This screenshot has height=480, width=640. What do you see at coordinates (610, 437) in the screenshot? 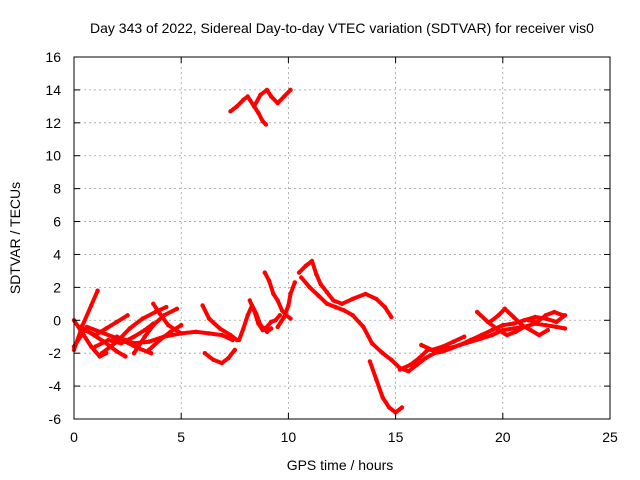
I see `x-tick-label: 25` at bounding box center [610, 437].